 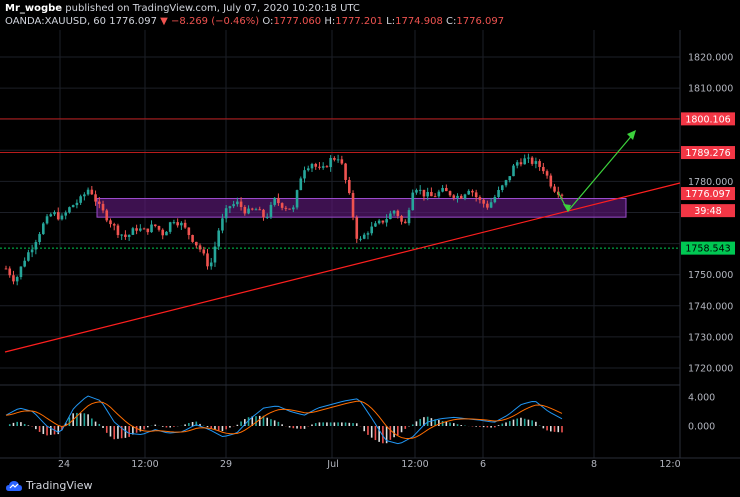 I want to click on price-tick-label: 1720.000, so click(x=710, y=369).